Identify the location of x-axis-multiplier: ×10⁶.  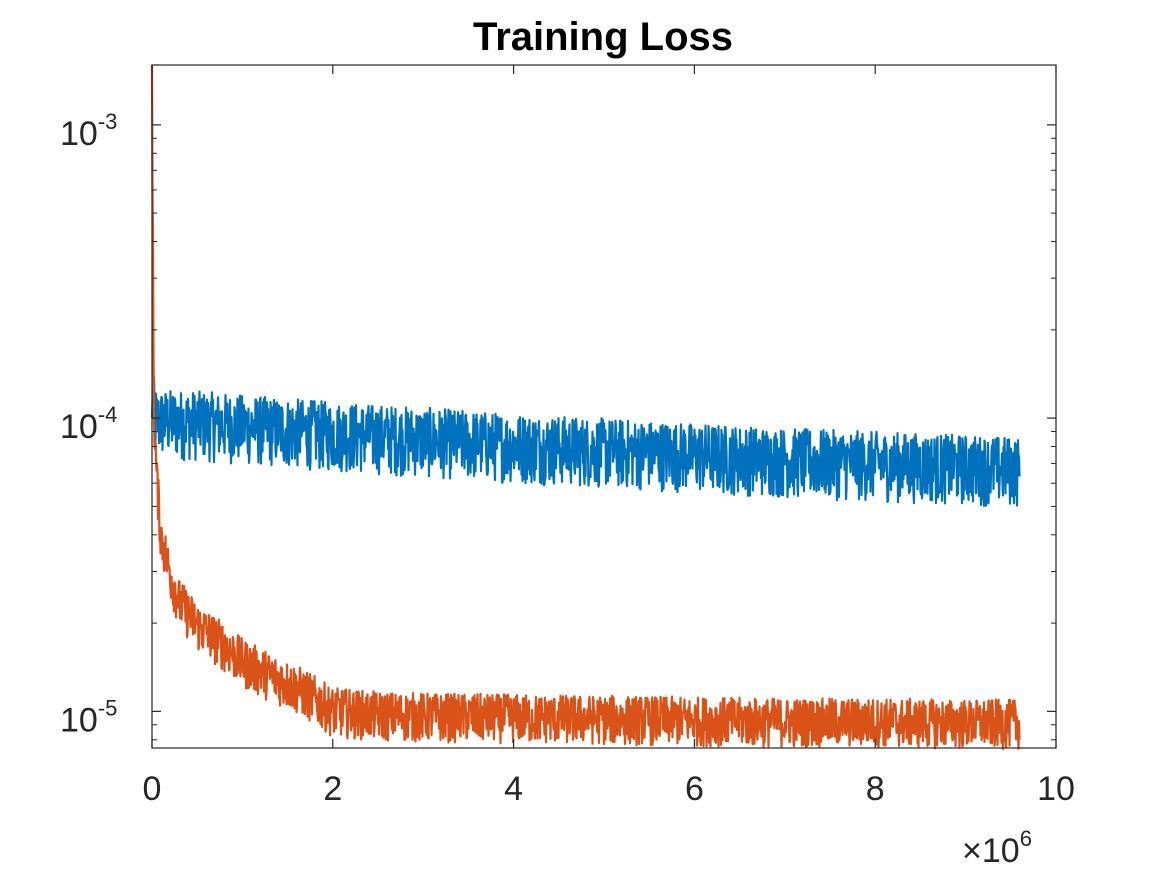
(997, 848).